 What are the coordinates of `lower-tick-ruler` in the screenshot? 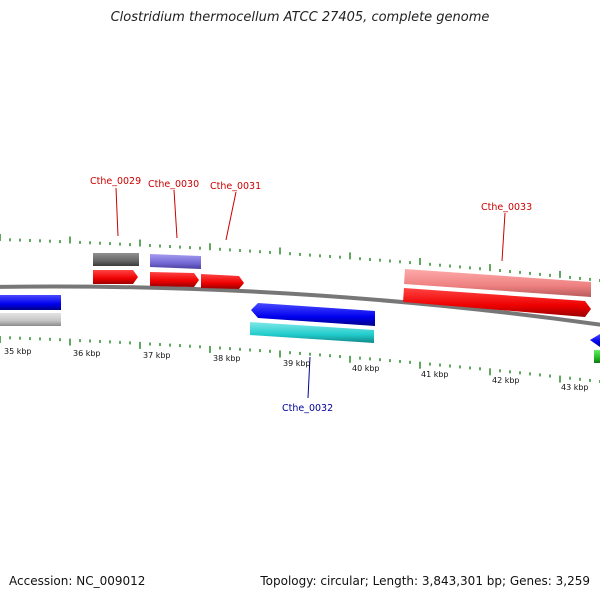 It's located at (300, 359).